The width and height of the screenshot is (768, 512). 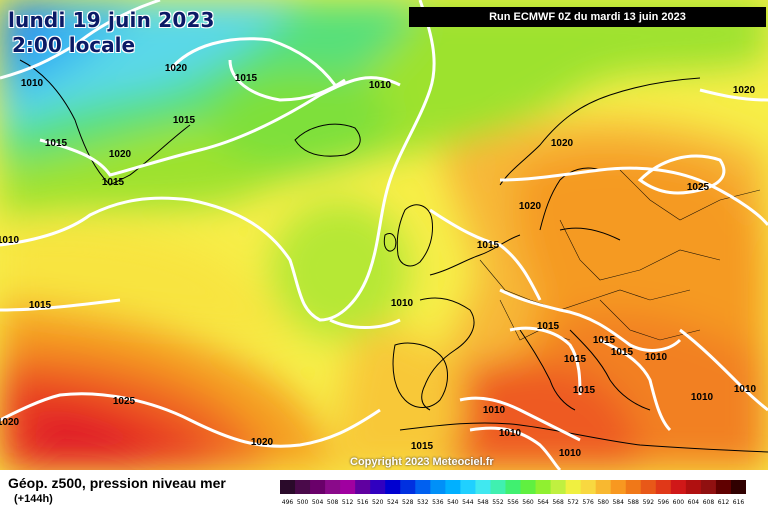 I want to click on scale-tick-label: 564, so click(x=543, y=502).